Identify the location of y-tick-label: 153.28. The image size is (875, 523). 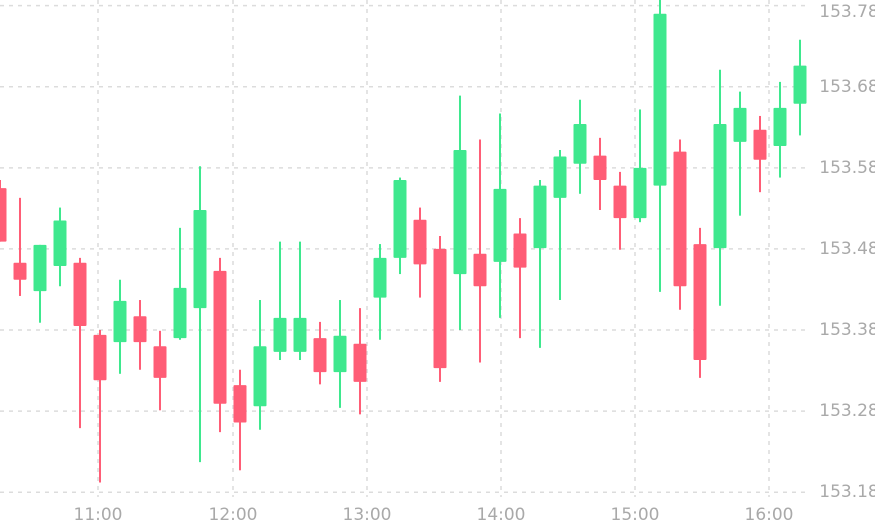
(847, 411).